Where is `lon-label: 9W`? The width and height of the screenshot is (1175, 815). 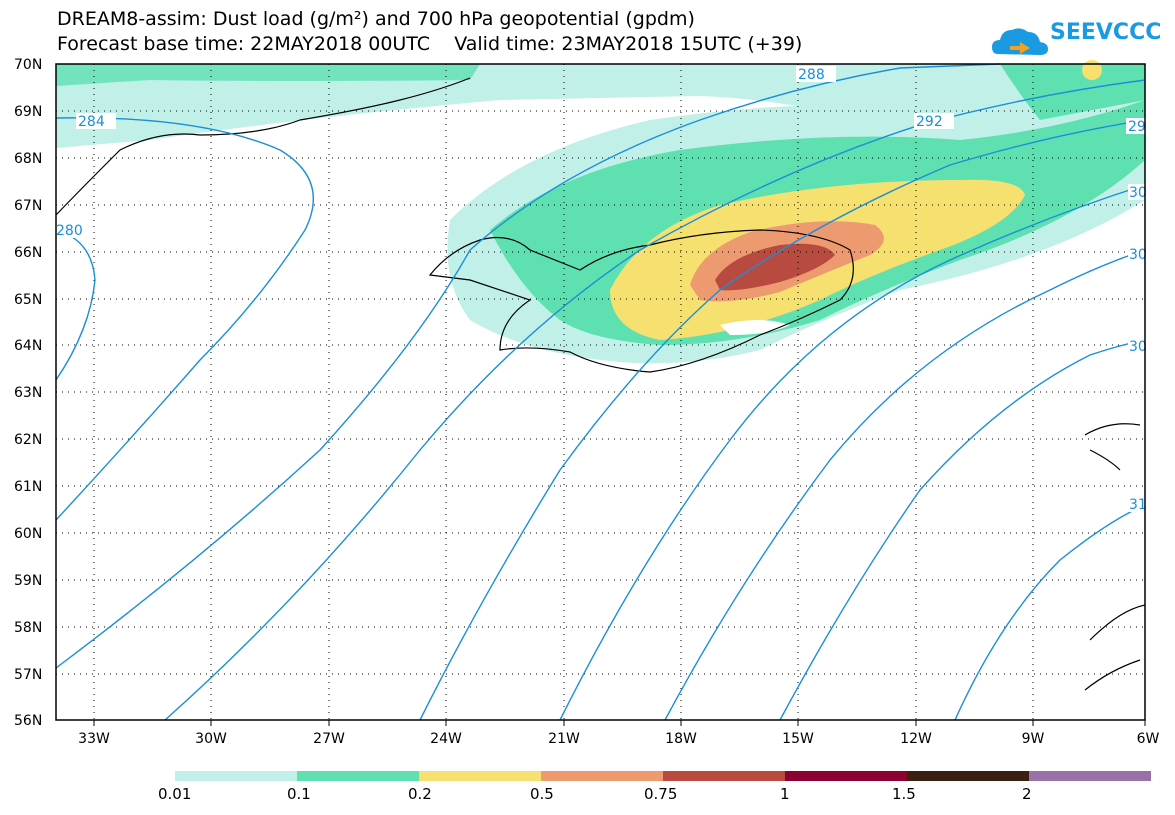
lon-label: 9W is located at coordinates (1033, 739).